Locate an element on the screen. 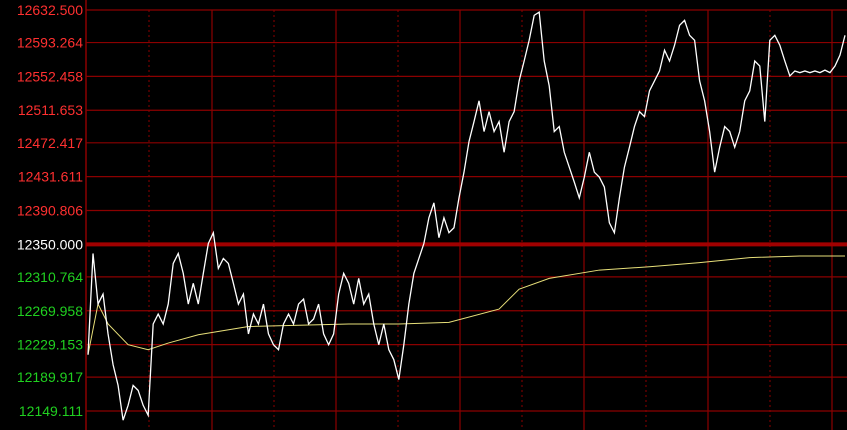 This screenshot has height=430, width=847. y-tick-label: 12593.264 is located at coordinates (50, 43).